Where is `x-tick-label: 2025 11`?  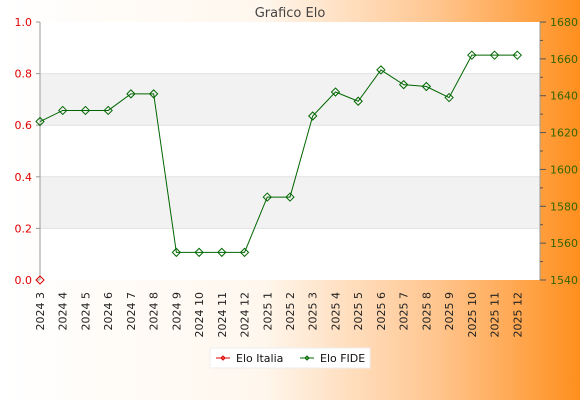
x-tick-label: 2025 11 is located at coordinates (495, 315).